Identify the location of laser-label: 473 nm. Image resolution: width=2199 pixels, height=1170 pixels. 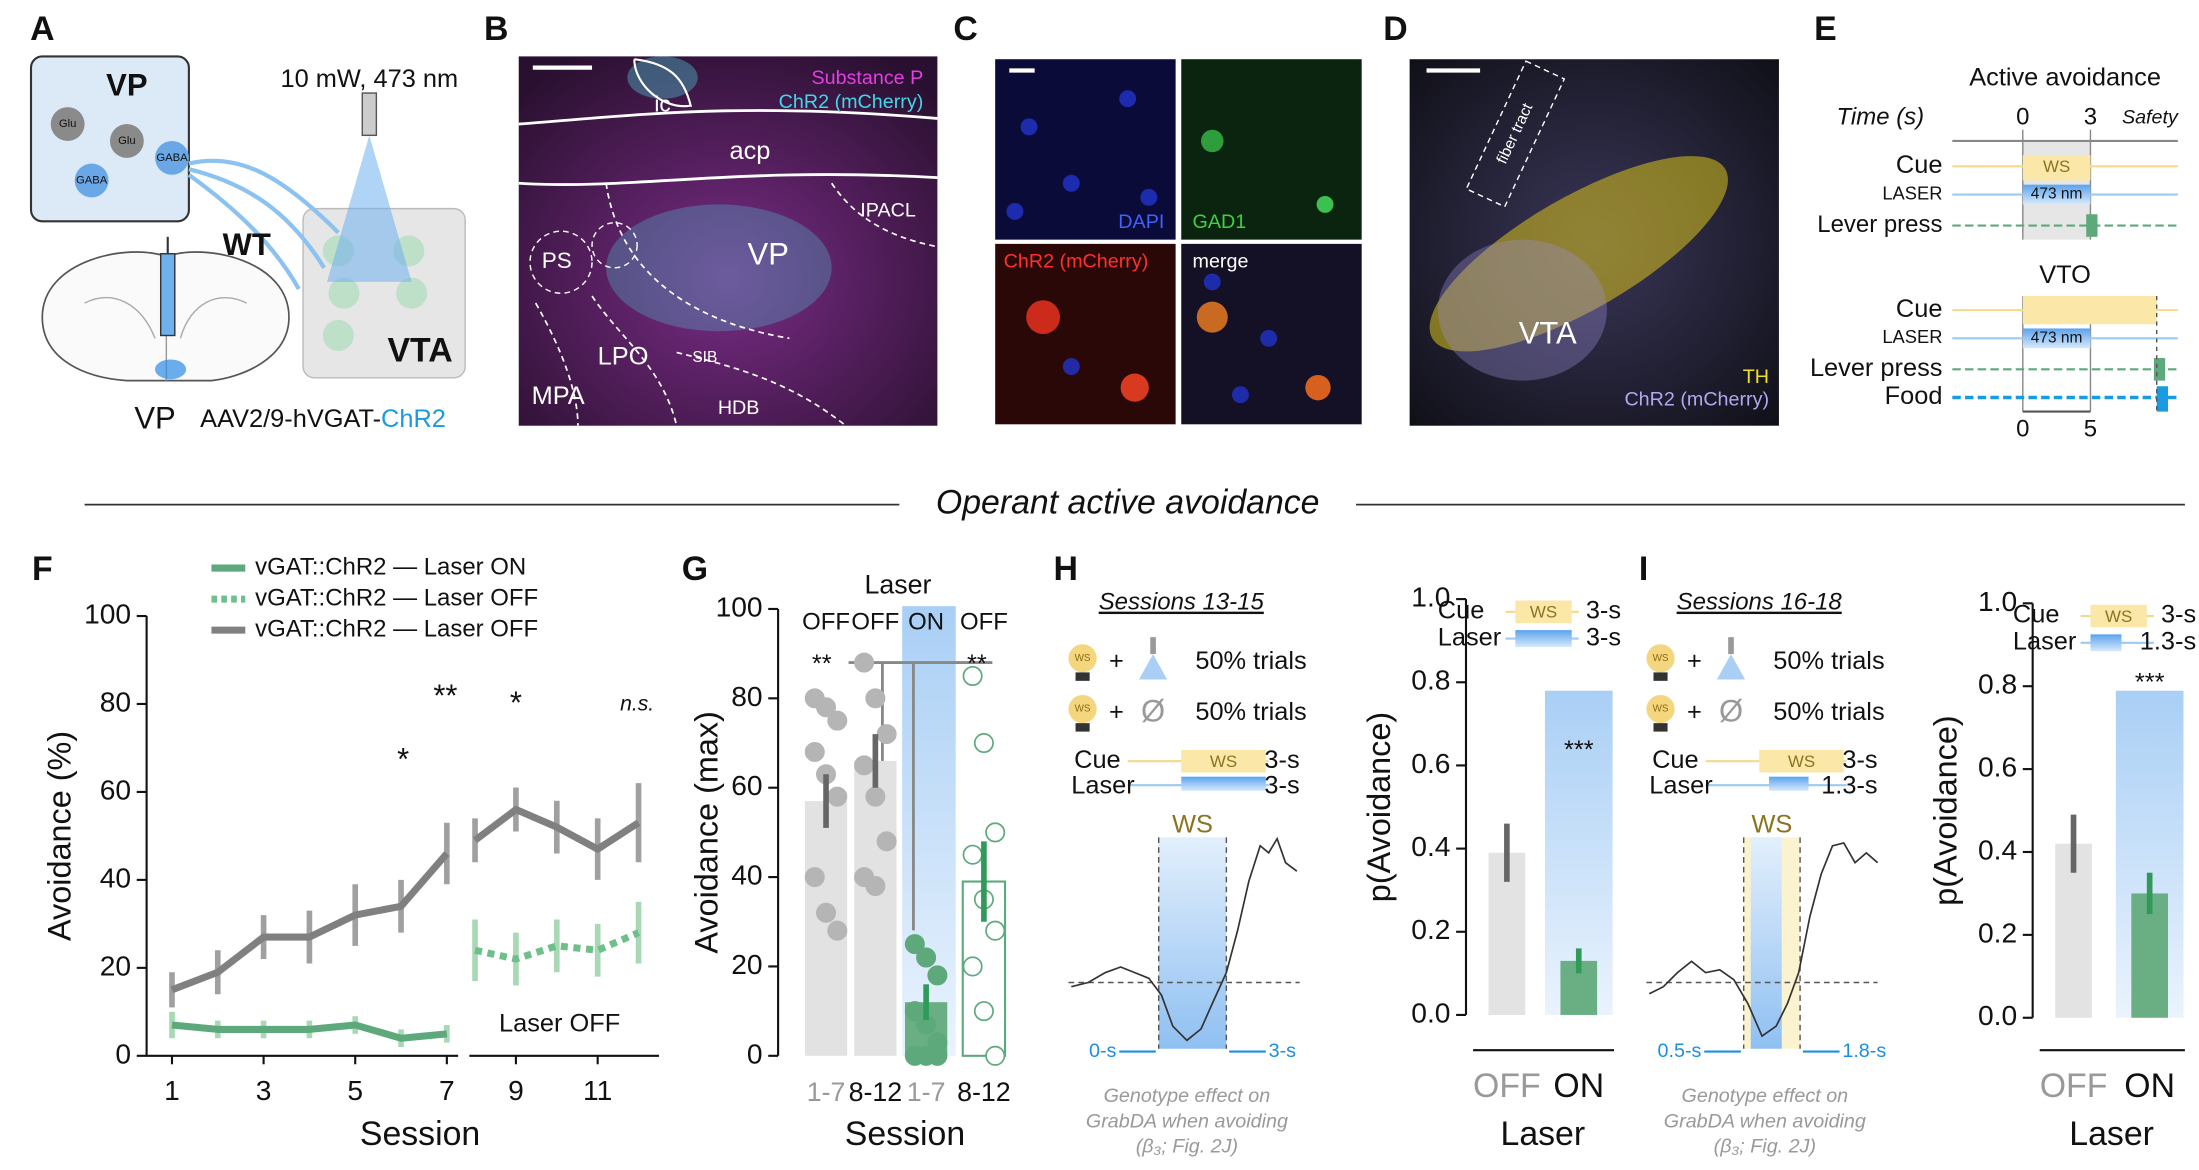
(2057, 194).